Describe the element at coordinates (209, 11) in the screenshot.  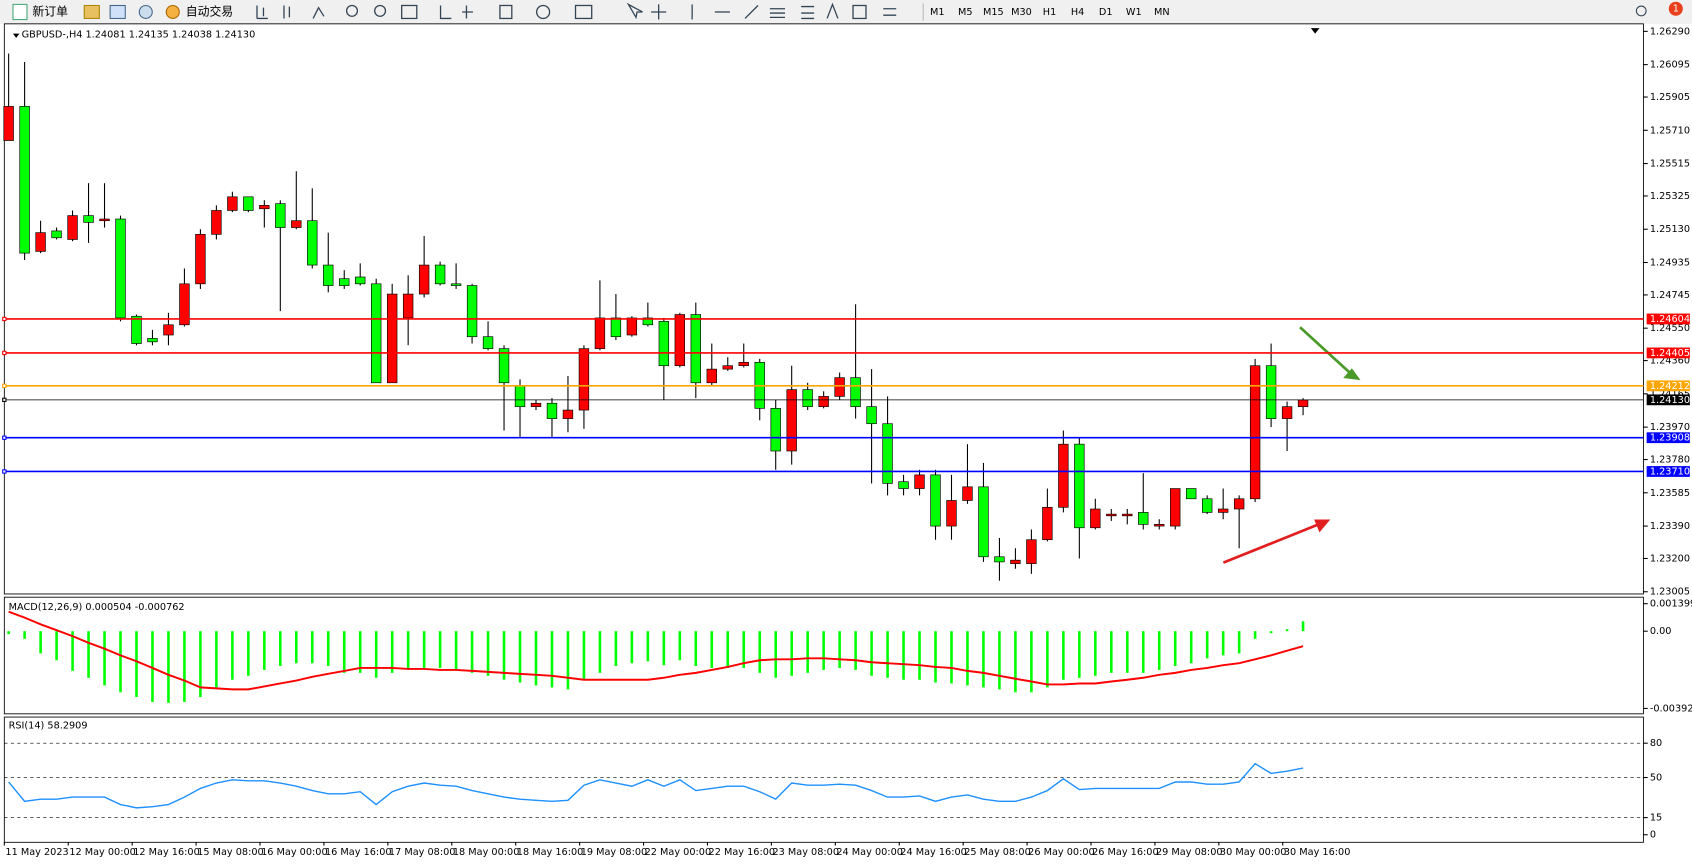
I see `auto-trading: 自动交易` at that location.